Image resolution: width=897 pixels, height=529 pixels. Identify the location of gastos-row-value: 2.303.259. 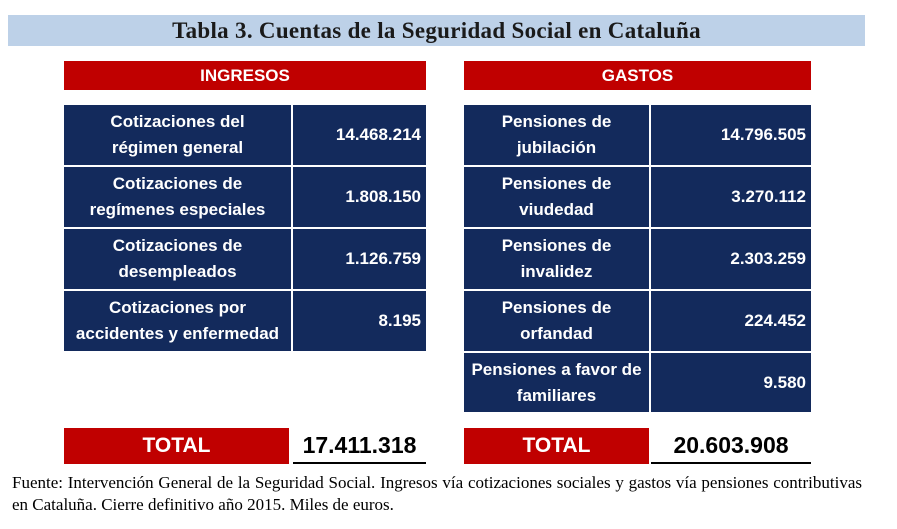
(731, 259).